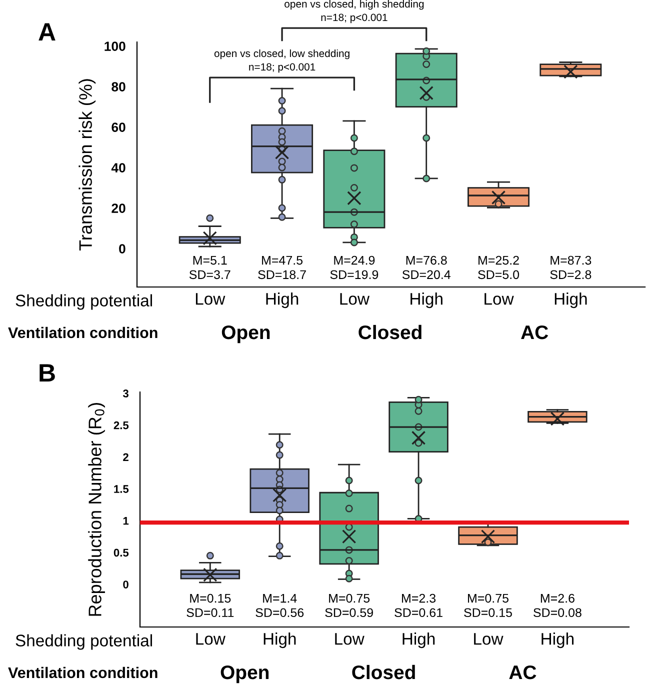 The image size is (646, 689). I want to click on text: open vs closed, high shedding n=18; p<0.001, so click(354, 12).